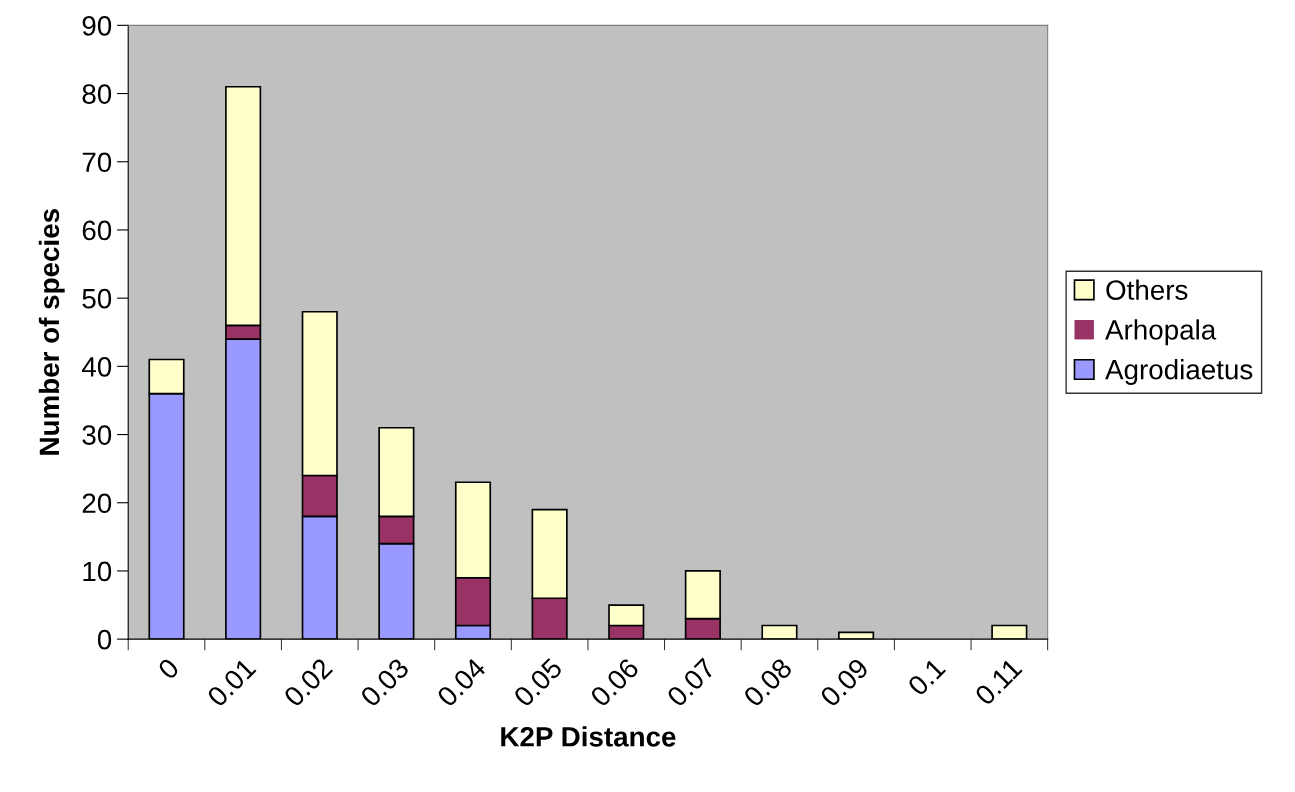  I want to click on y-tick-label: 10, so click(97, 571).